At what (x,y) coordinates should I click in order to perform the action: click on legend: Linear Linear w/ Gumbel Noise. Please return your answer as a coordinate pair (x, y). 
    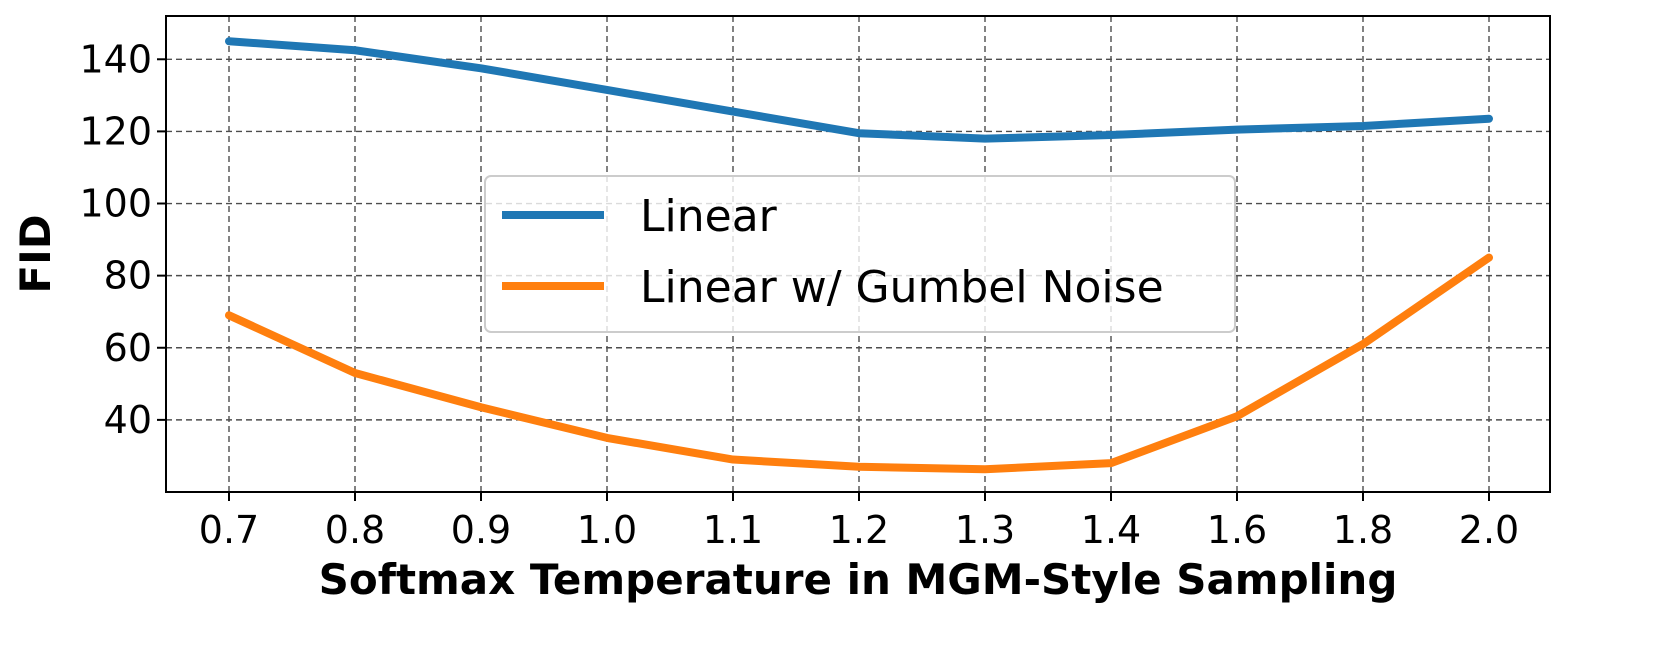
    Looking at the image, I should click on (860, 254).